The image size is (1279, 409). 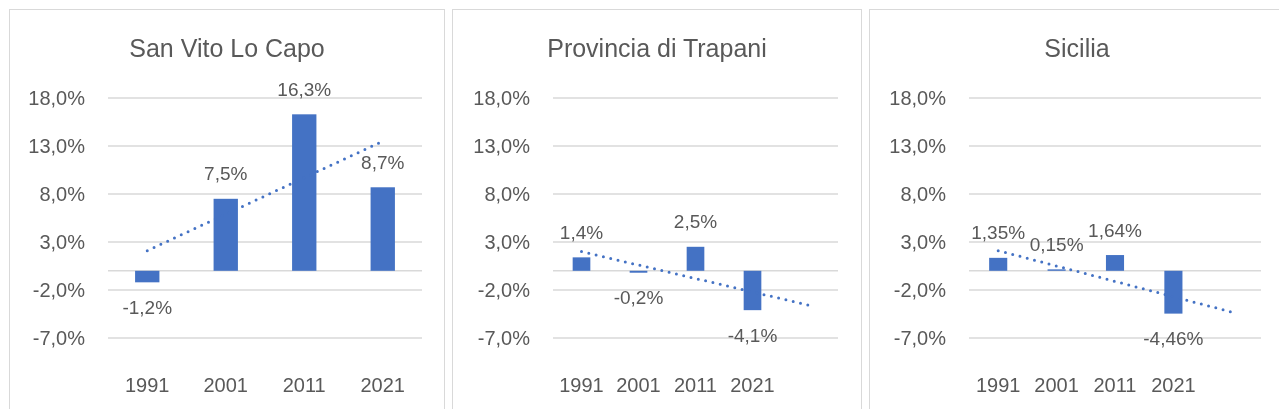 What do you see at coordinates (383, 162) in the screenshot?
I see `data-label: 8,7%` at bounding box center [383, 162].